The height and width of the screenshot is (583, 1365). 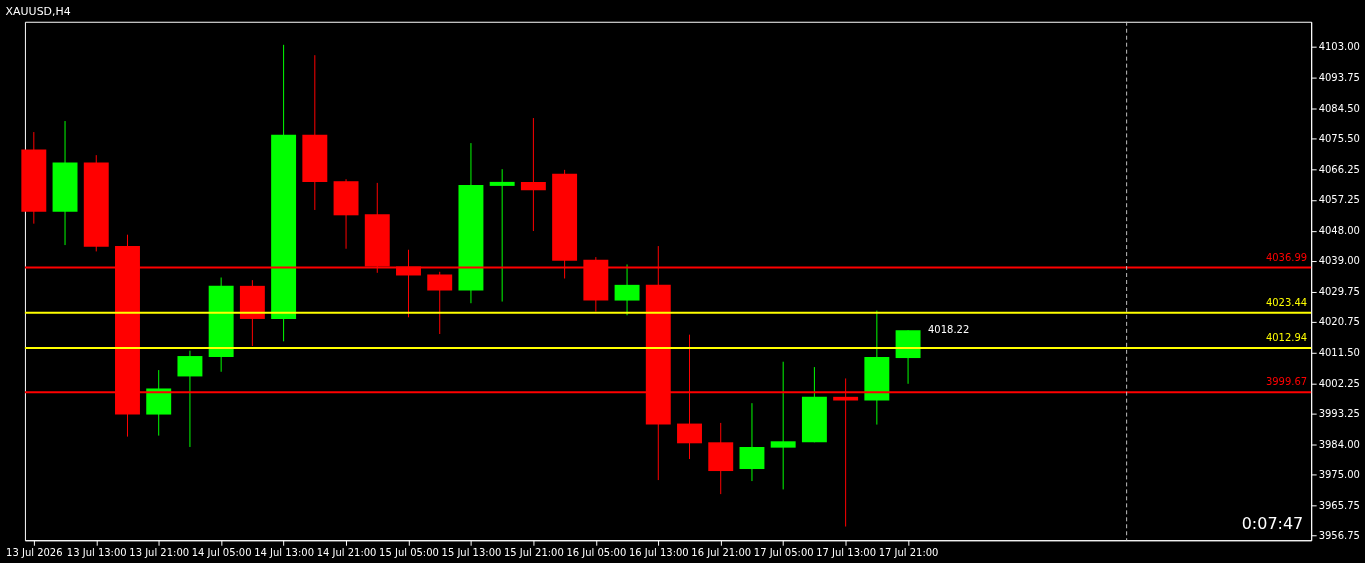 I want to click on x-tick-label: 15 Jul 13:00, so click(x=471, y=552).